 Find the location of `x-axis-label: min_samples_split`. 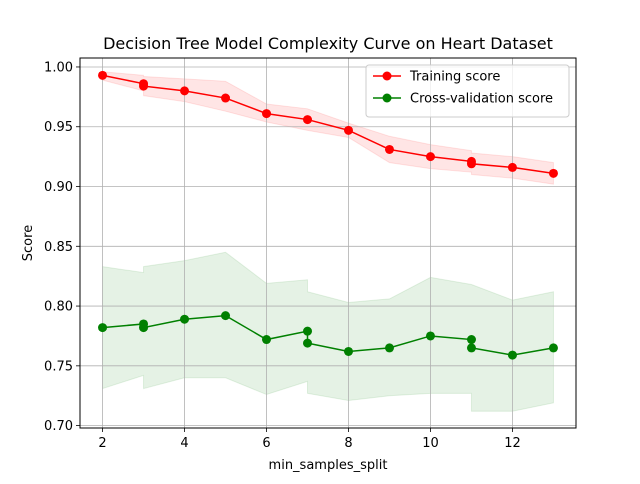

x-axis-label: min_samples_split is located at coordinates (328, 465).